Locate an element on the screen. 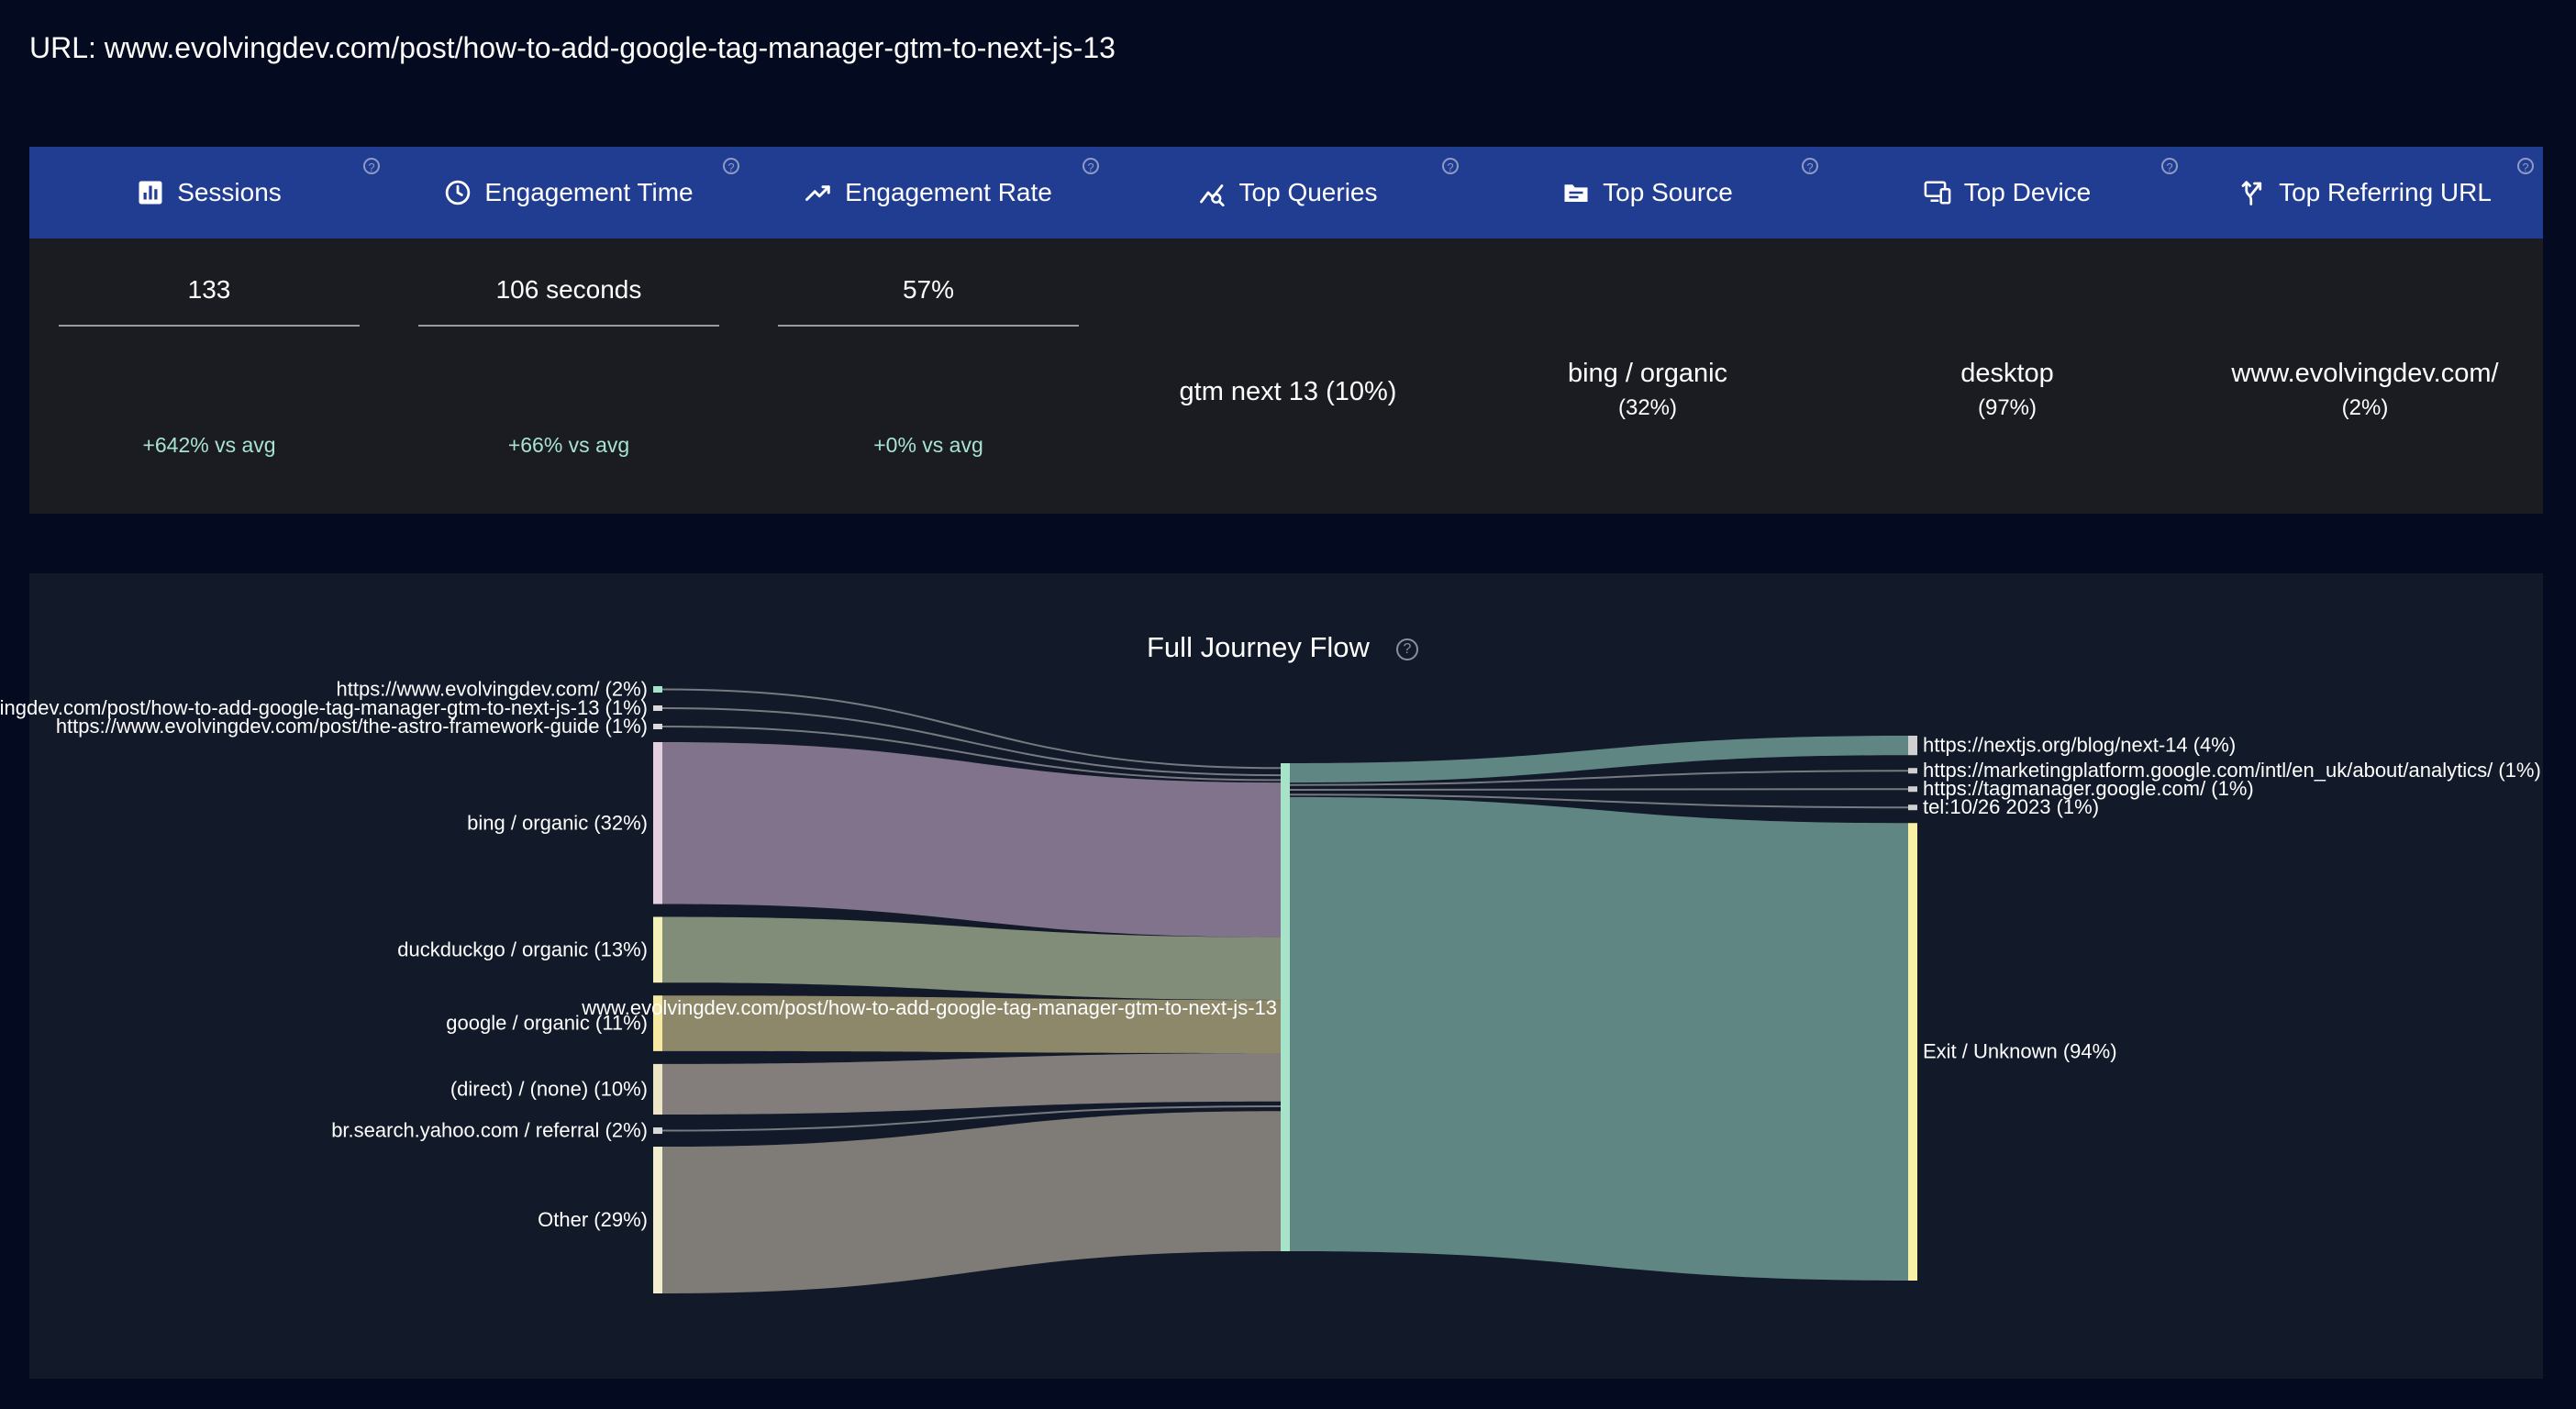  clock-icon is located at coordinates (458, 193).